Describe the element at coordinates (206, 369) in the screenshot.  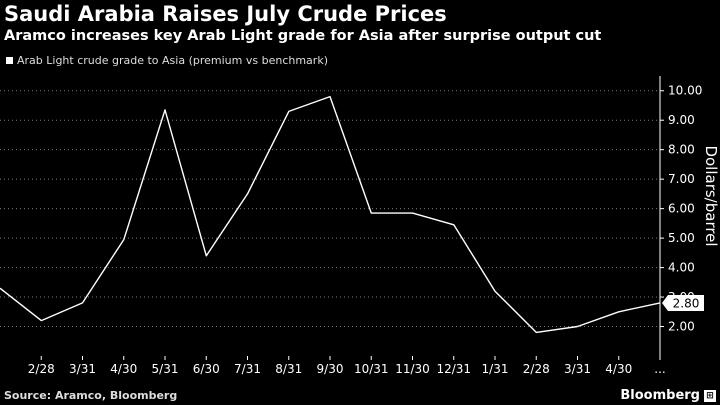
I see `x-tick-label: 6/30` at that location.